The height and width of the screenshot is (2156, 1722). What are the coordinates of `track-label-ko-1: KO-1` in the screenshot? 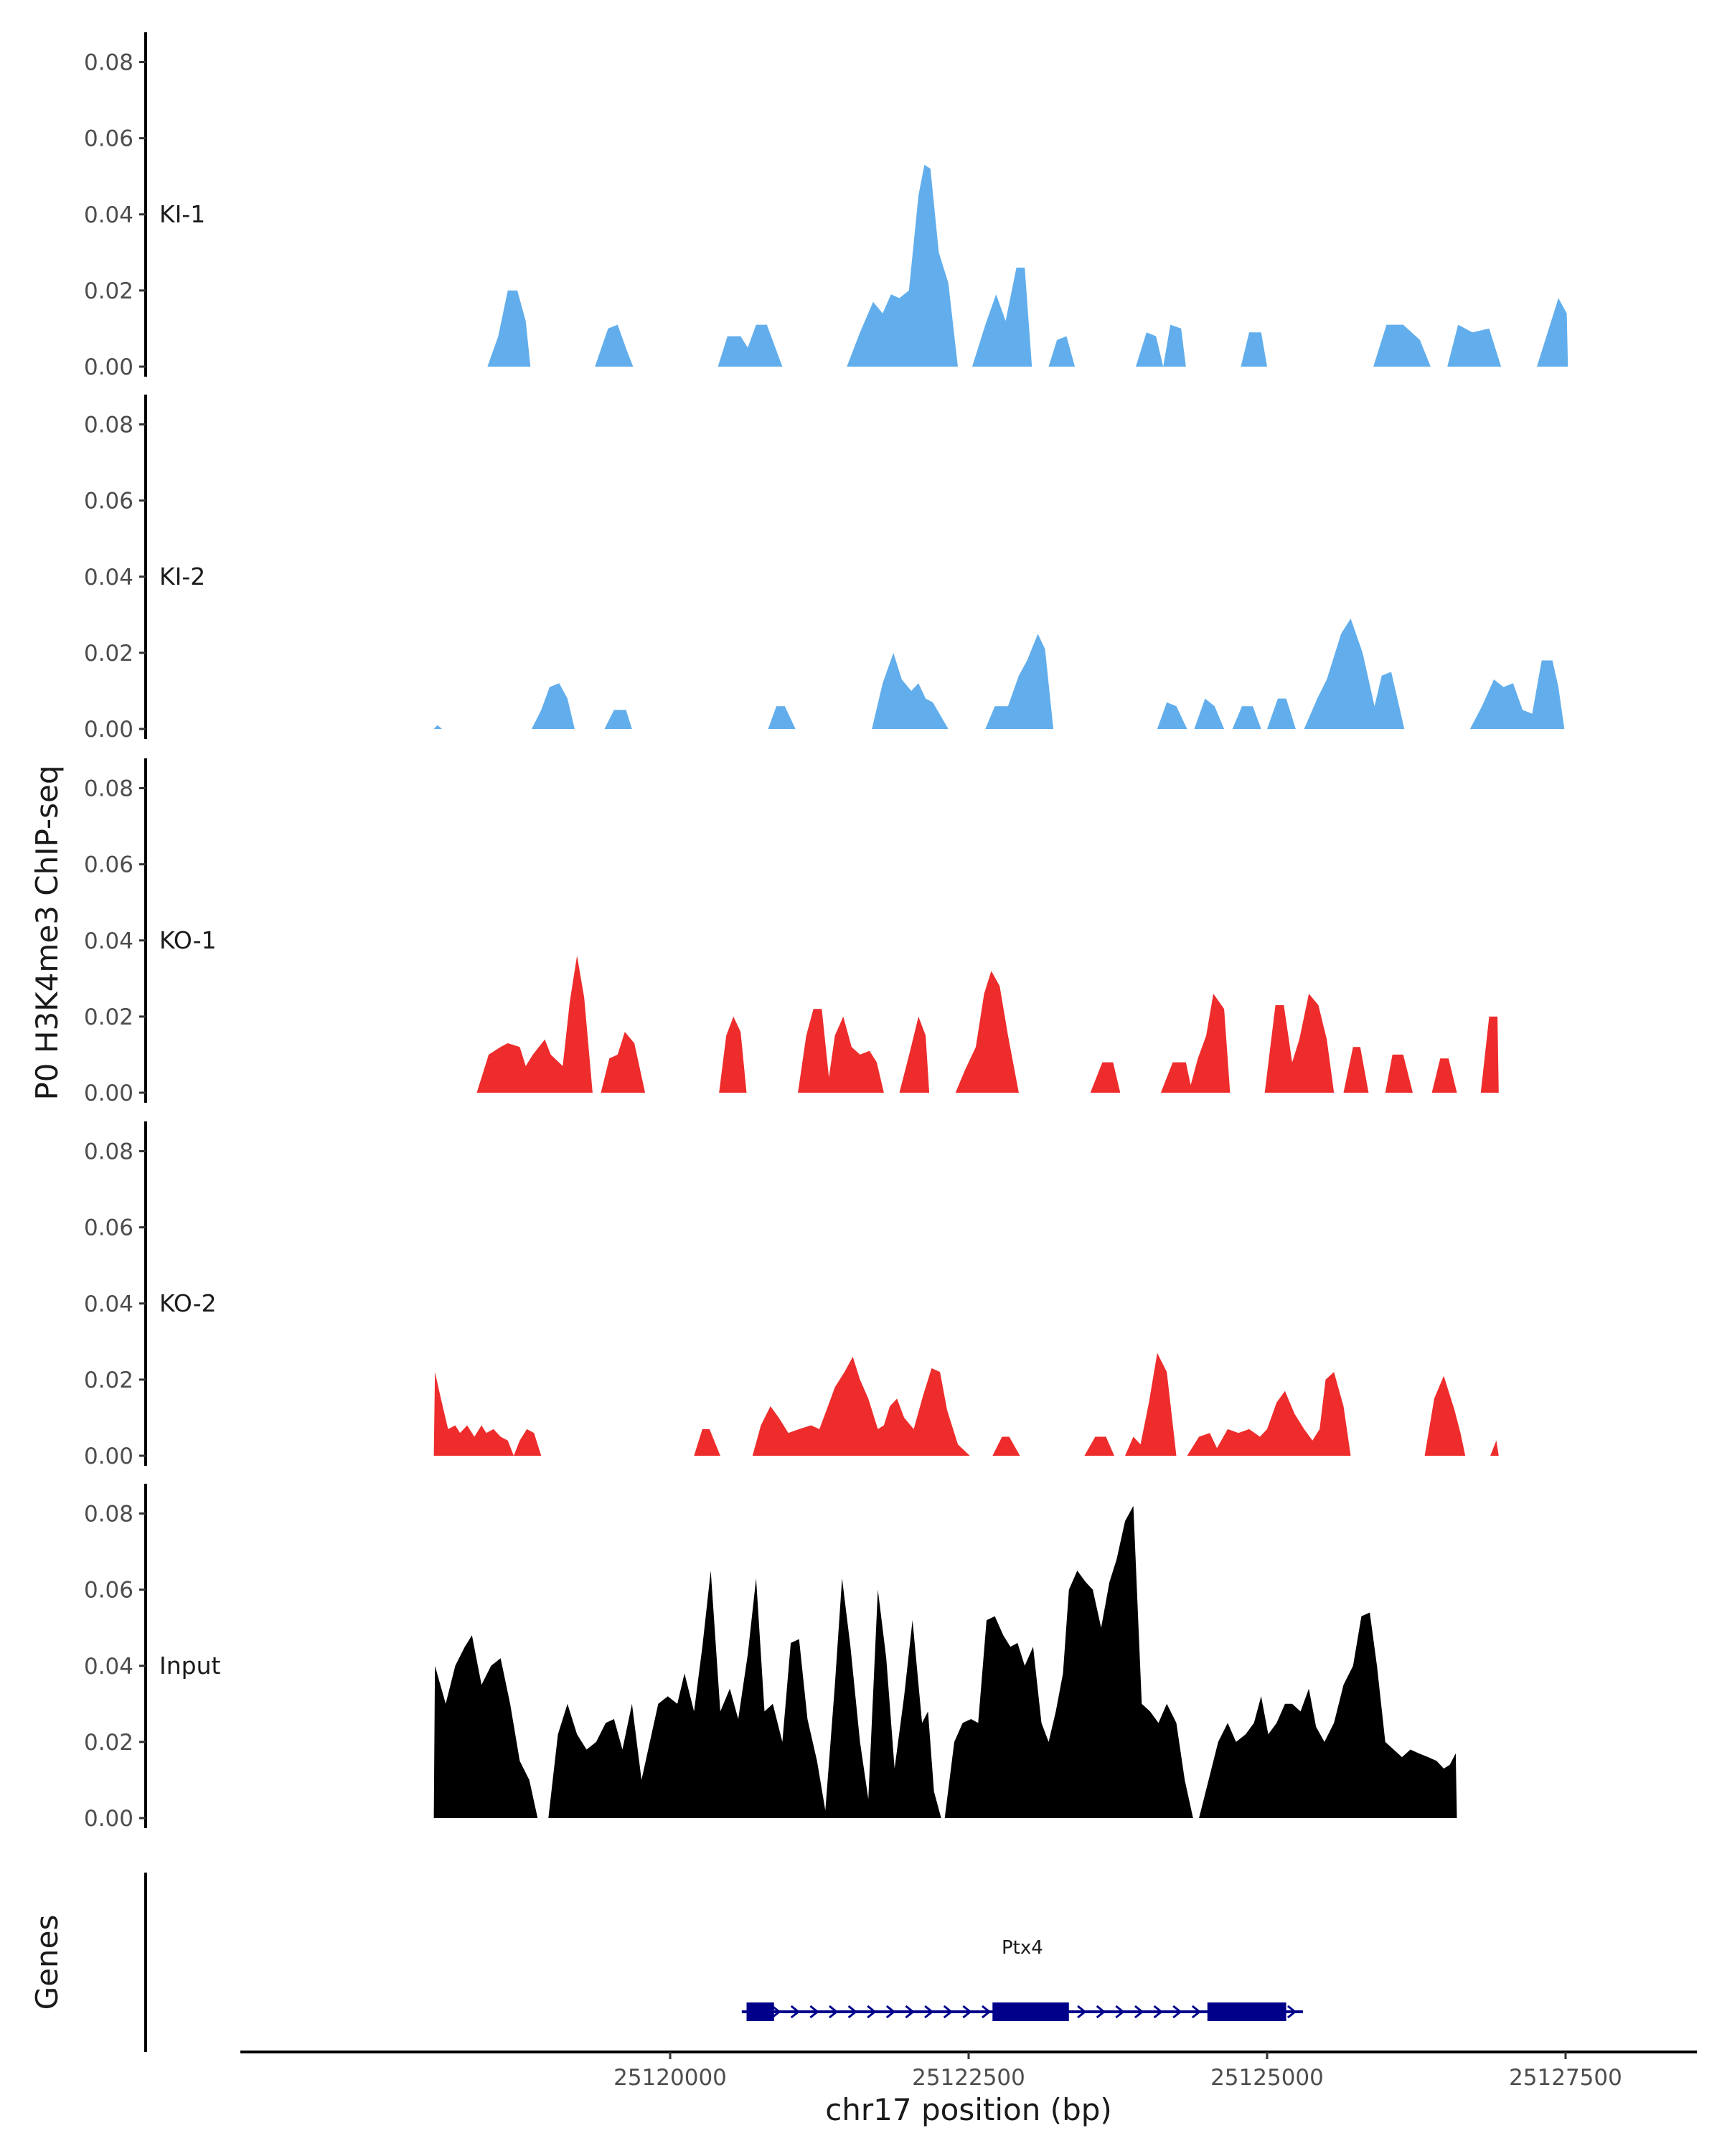 It's located at (188, 940).